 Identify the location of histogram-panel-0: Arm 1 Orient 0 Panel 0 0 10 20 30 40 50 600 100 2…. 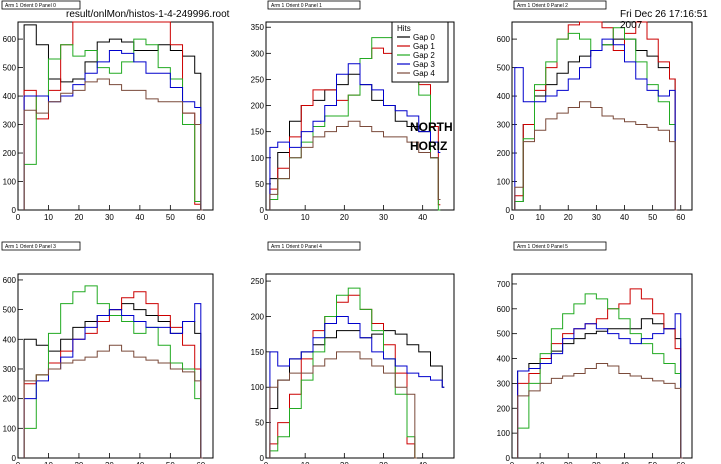
(107, 111).